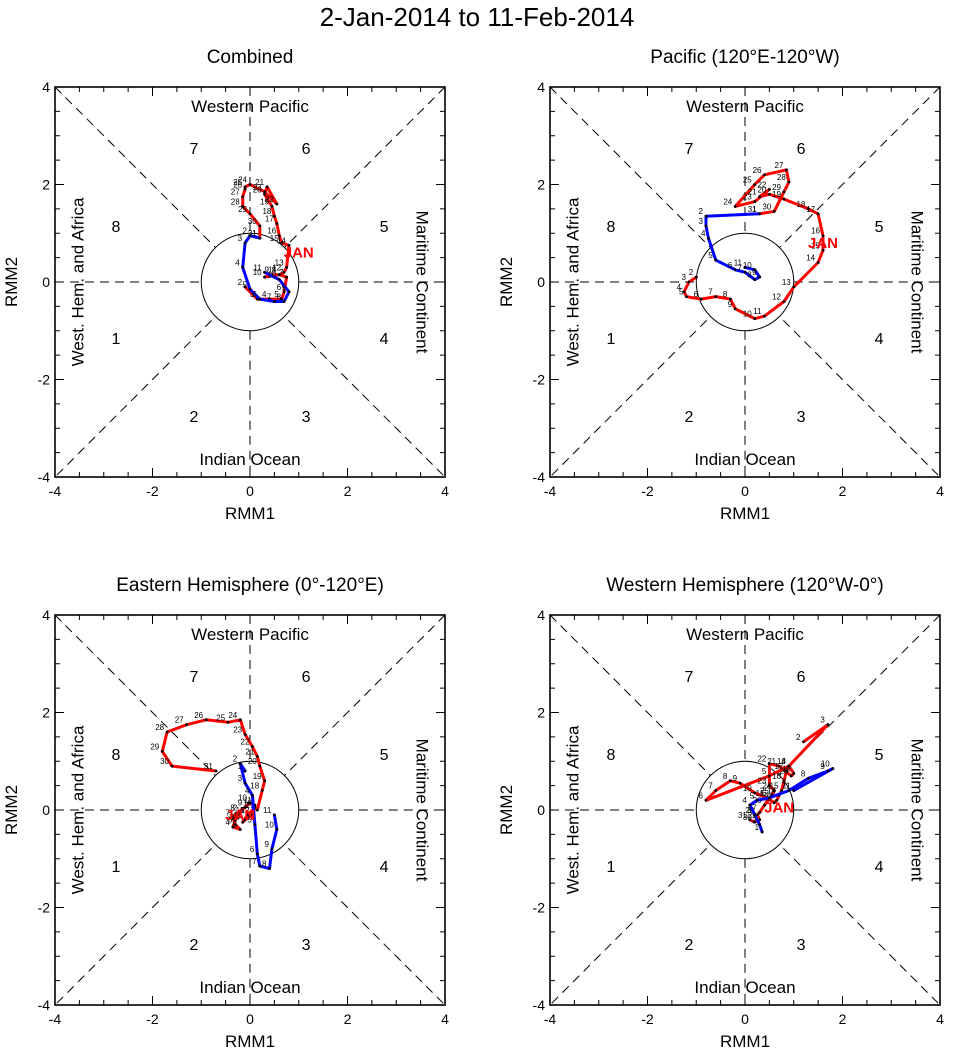 The height and width of the screenshot is (1057, 954). Describe the element at coordinates (11, 810) in the screenshot. I see `y-axis-label: RMM2` at that location.